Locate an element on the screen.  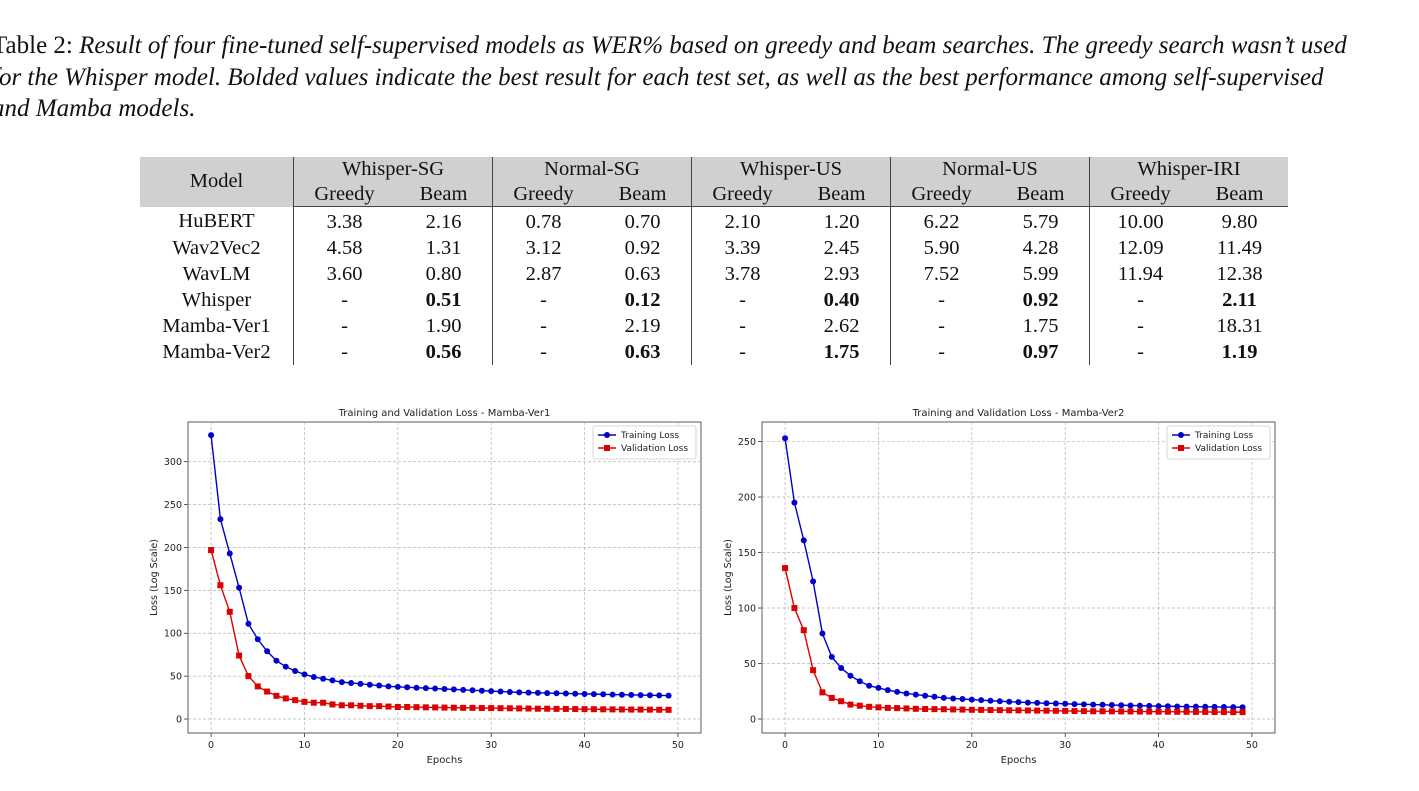
y-tick-label: 300 is located at coordinates (173, 462).